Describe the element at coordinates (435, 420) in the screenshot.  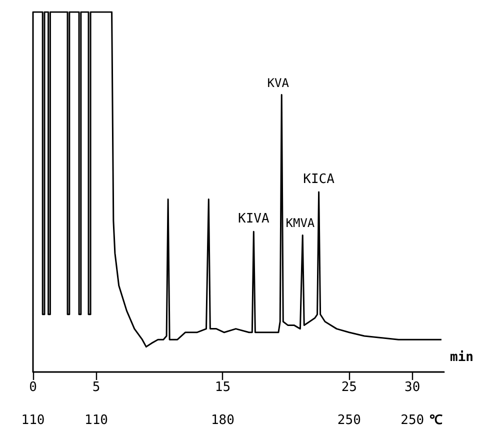
I see `x2-axis-title: ℃` at that location.